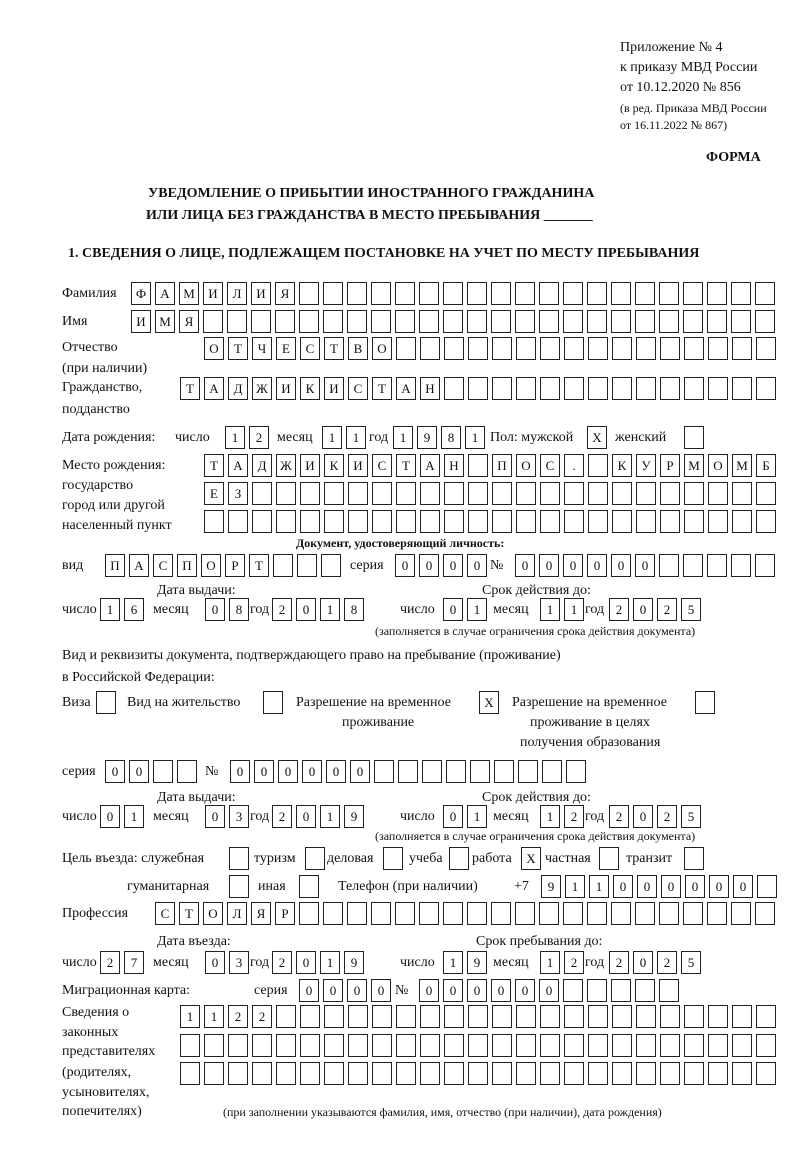  I want to click on char-box-citizenship: Ж, so click(262, 388).